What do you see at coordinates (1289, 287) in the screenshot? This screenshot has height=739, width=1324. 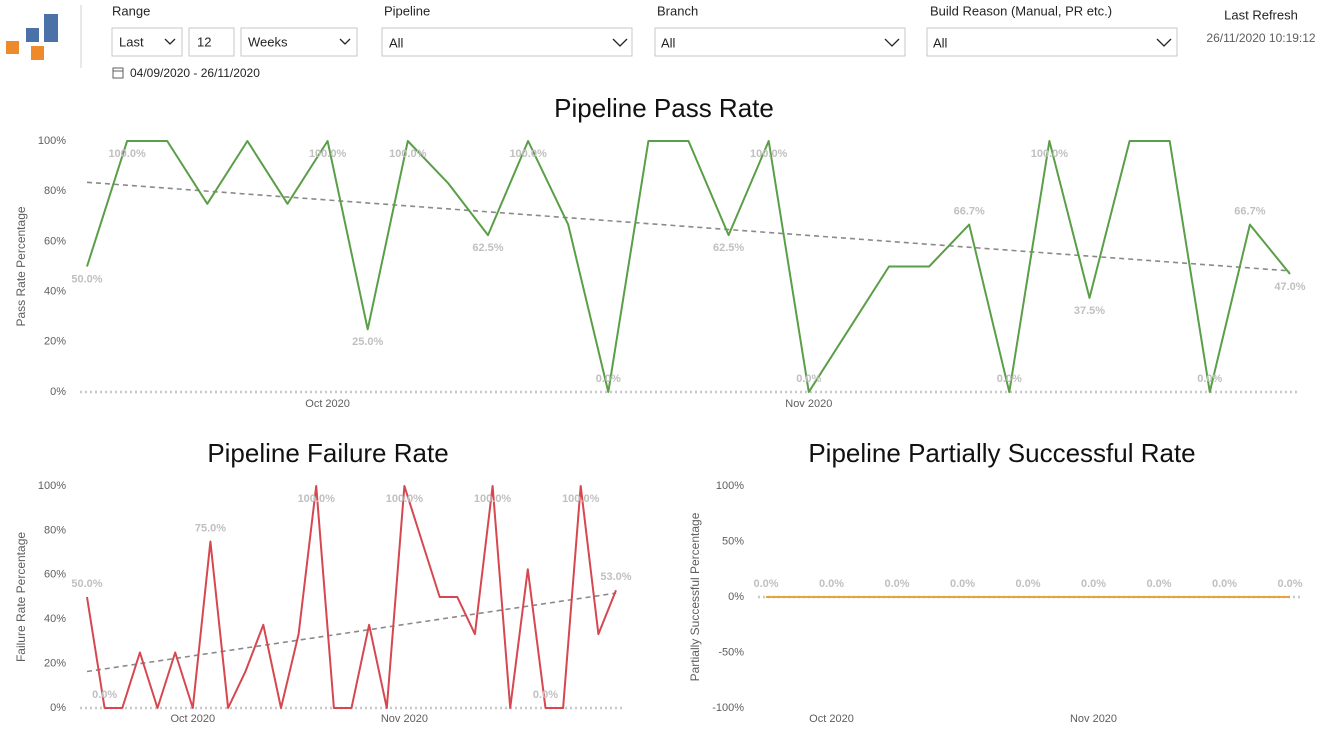 I see `data-label: 47.0%` at bounding box center [1289, 287].